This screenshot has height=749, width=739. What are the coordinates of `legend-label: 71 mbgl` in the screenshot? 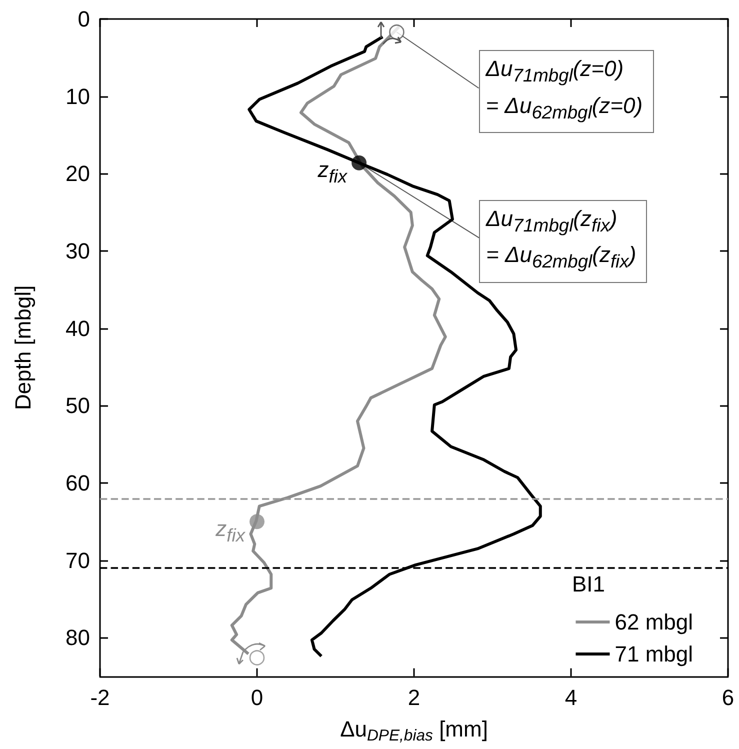 It's located at (654, 654).